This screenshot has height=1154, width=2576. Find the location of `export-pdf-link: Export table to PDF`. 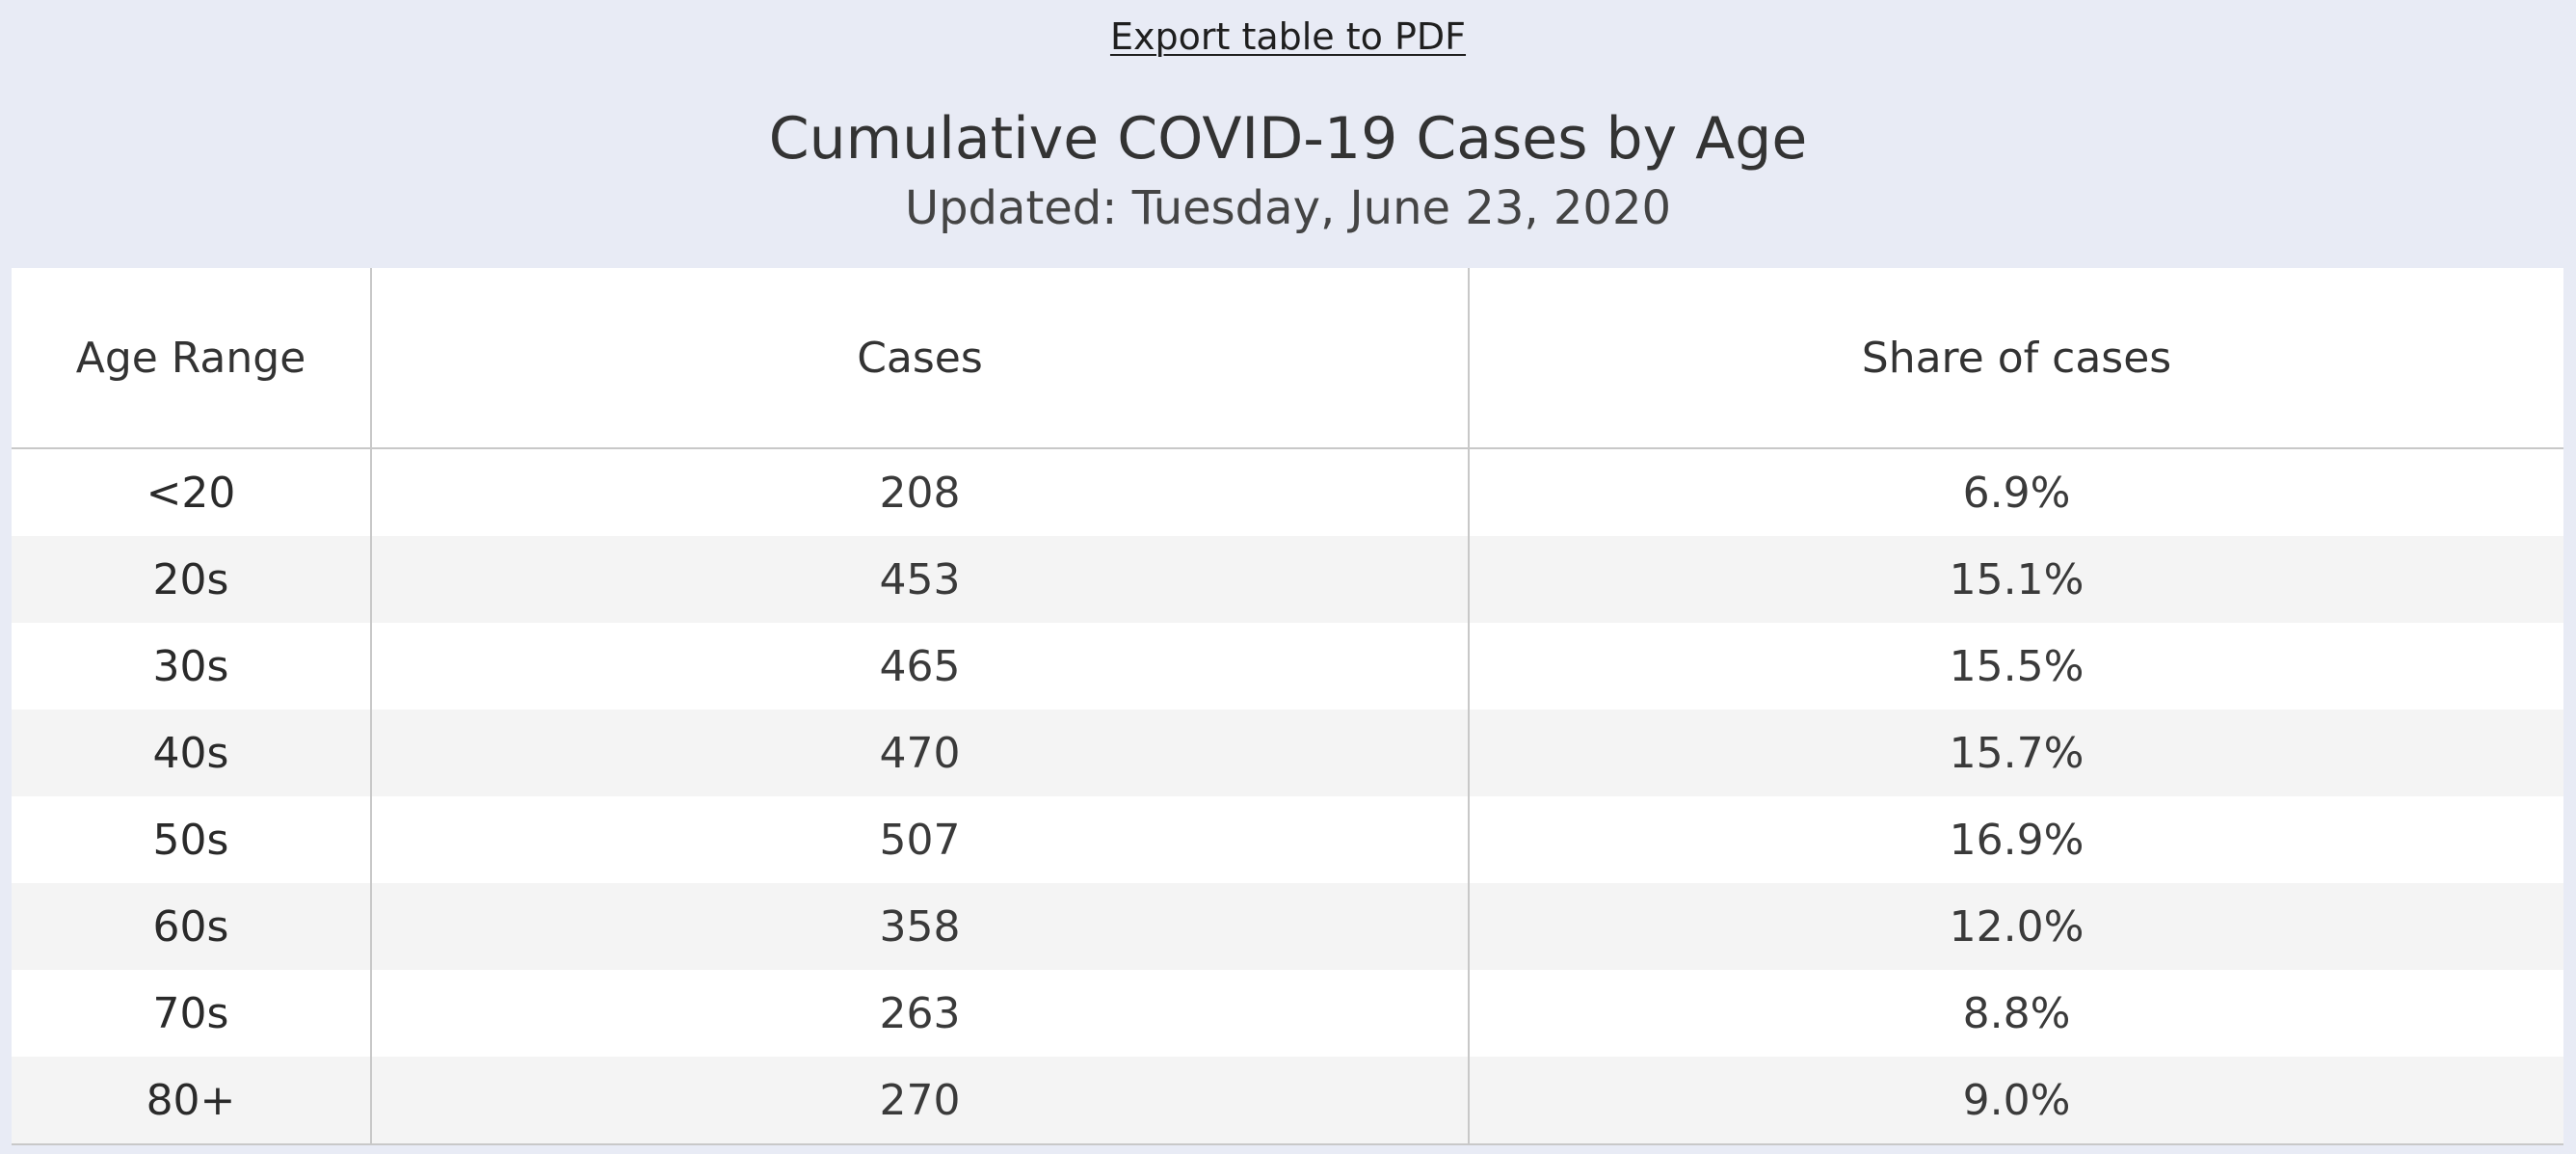

export-pdf-link: Export table to PDF is located at coordinates (1288, 36).